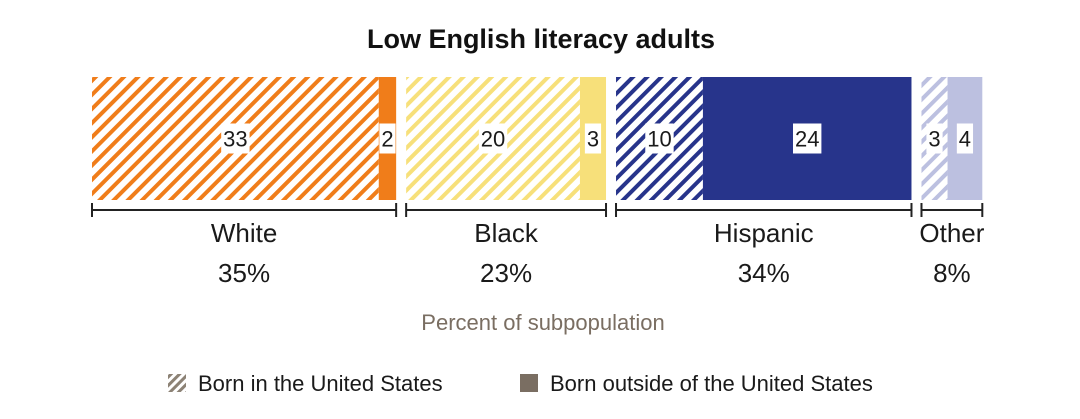 The image size is (1080, 419). I want to click on value-label-white-us: 33, so click(235, 139).